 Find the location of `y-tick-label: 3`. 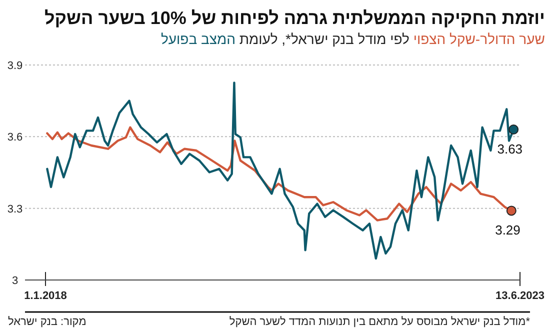

y-tick-label: 3 is located at coordinates (15, 281).